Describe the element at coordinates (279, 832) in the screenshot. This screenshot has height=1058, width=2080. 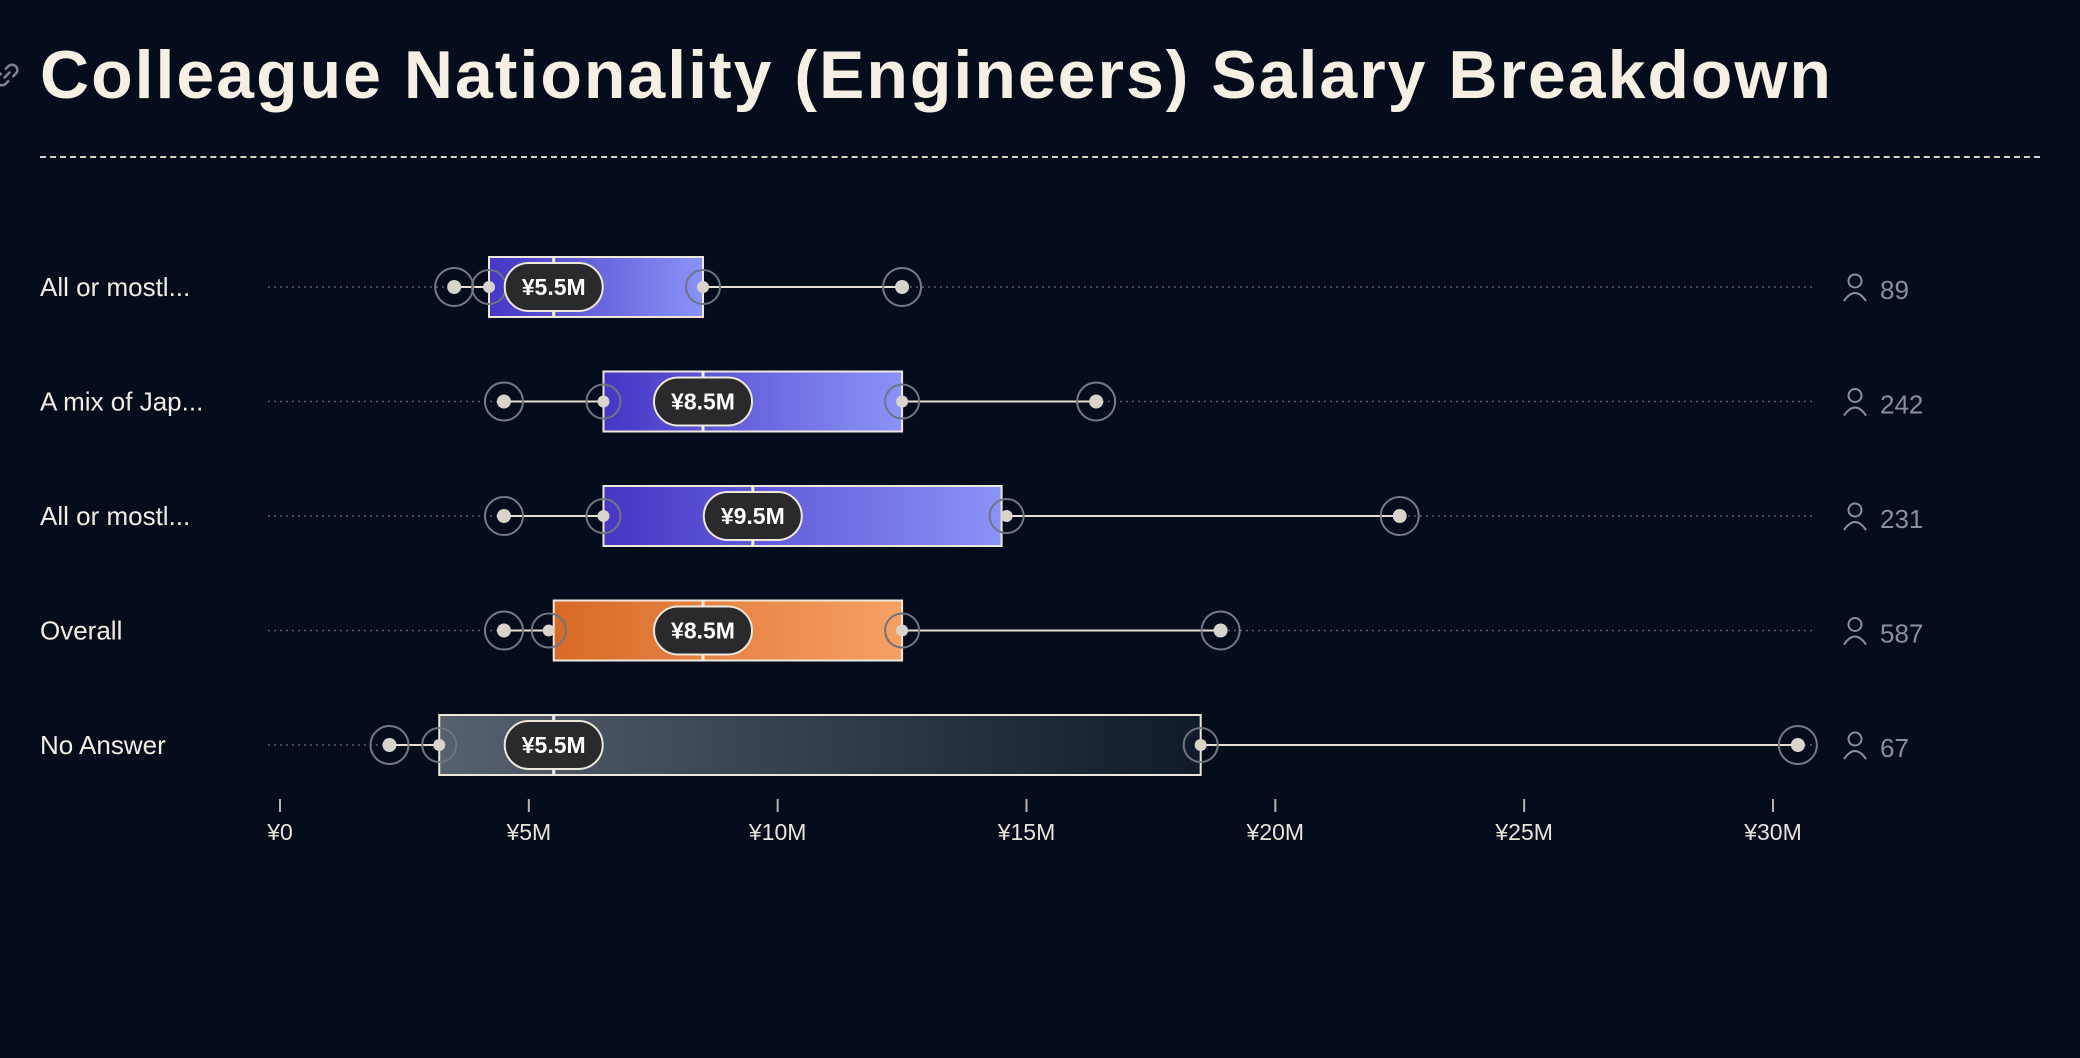
I see `x-tick-label: ¥0` at that location.